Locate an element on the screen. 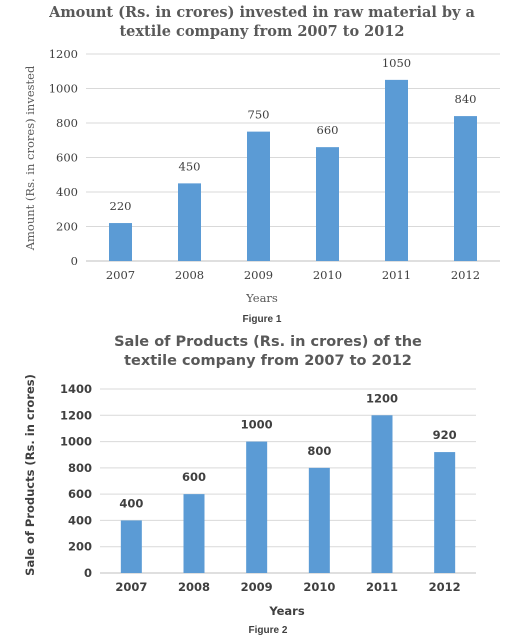 Image resolution: width=519 pixels, height=640 pixels. y-tick-label: 1400 is located at coordinates (76, 389).